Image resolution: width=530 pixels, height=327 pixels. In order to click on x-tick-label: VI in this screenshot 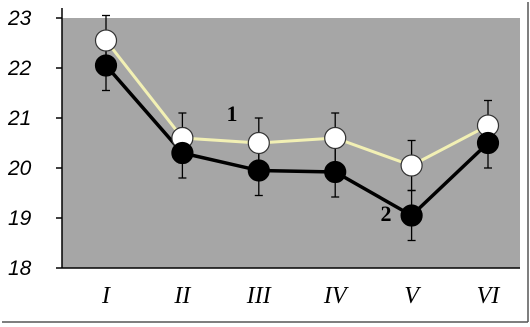, I will do `click(489, 296)`.